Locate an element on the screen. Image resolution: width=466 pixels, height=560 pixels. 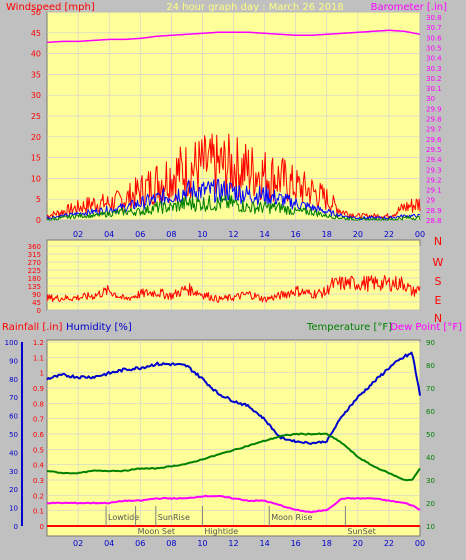
rain-tick-label: 1.2 is located at coordinates (38, 343).